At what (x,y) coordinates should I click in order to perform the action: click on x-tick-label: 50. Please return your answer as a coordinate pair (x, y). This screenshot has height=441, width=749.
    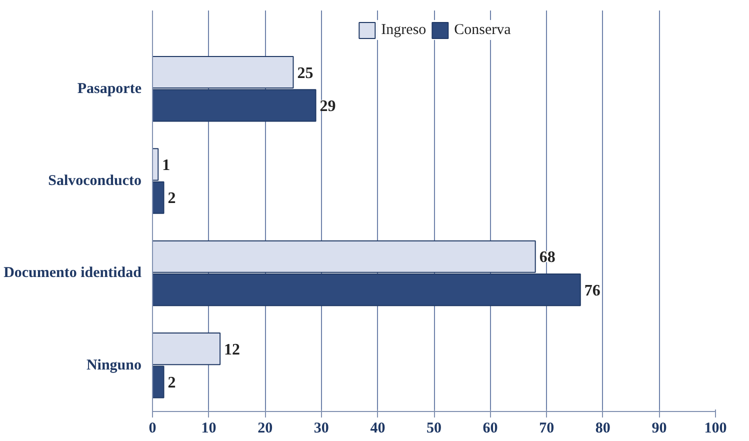
    Looking at the image, I should click on (434, 428).